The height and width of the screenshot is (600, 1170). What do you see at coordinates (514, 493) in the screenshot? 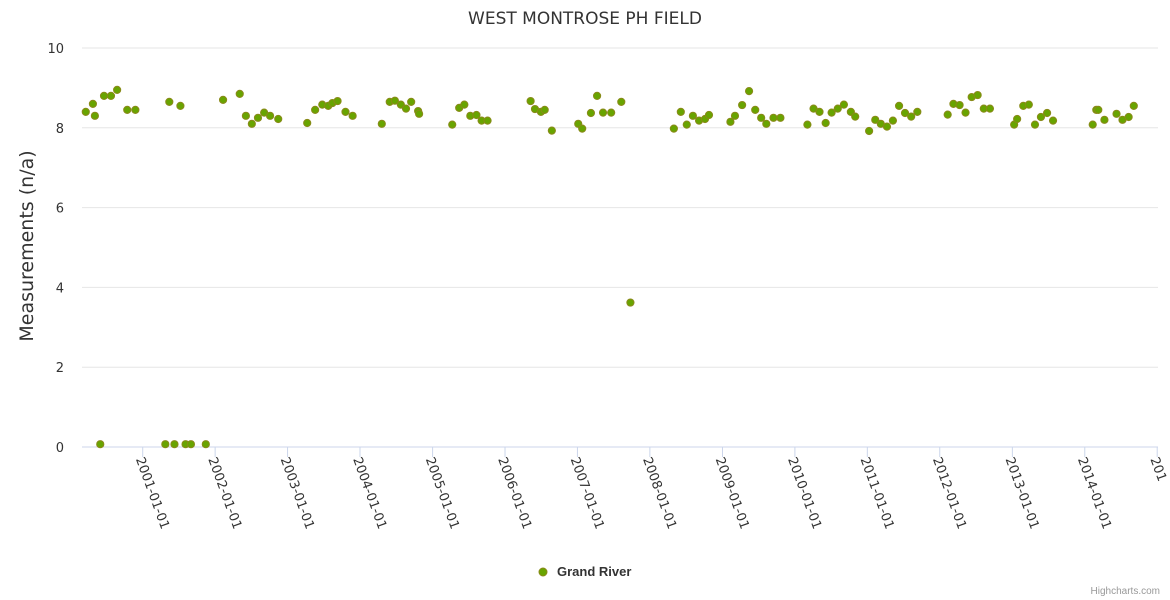
I see `x-tick-label: 2006-01-01` at bounding box center [514, 493].